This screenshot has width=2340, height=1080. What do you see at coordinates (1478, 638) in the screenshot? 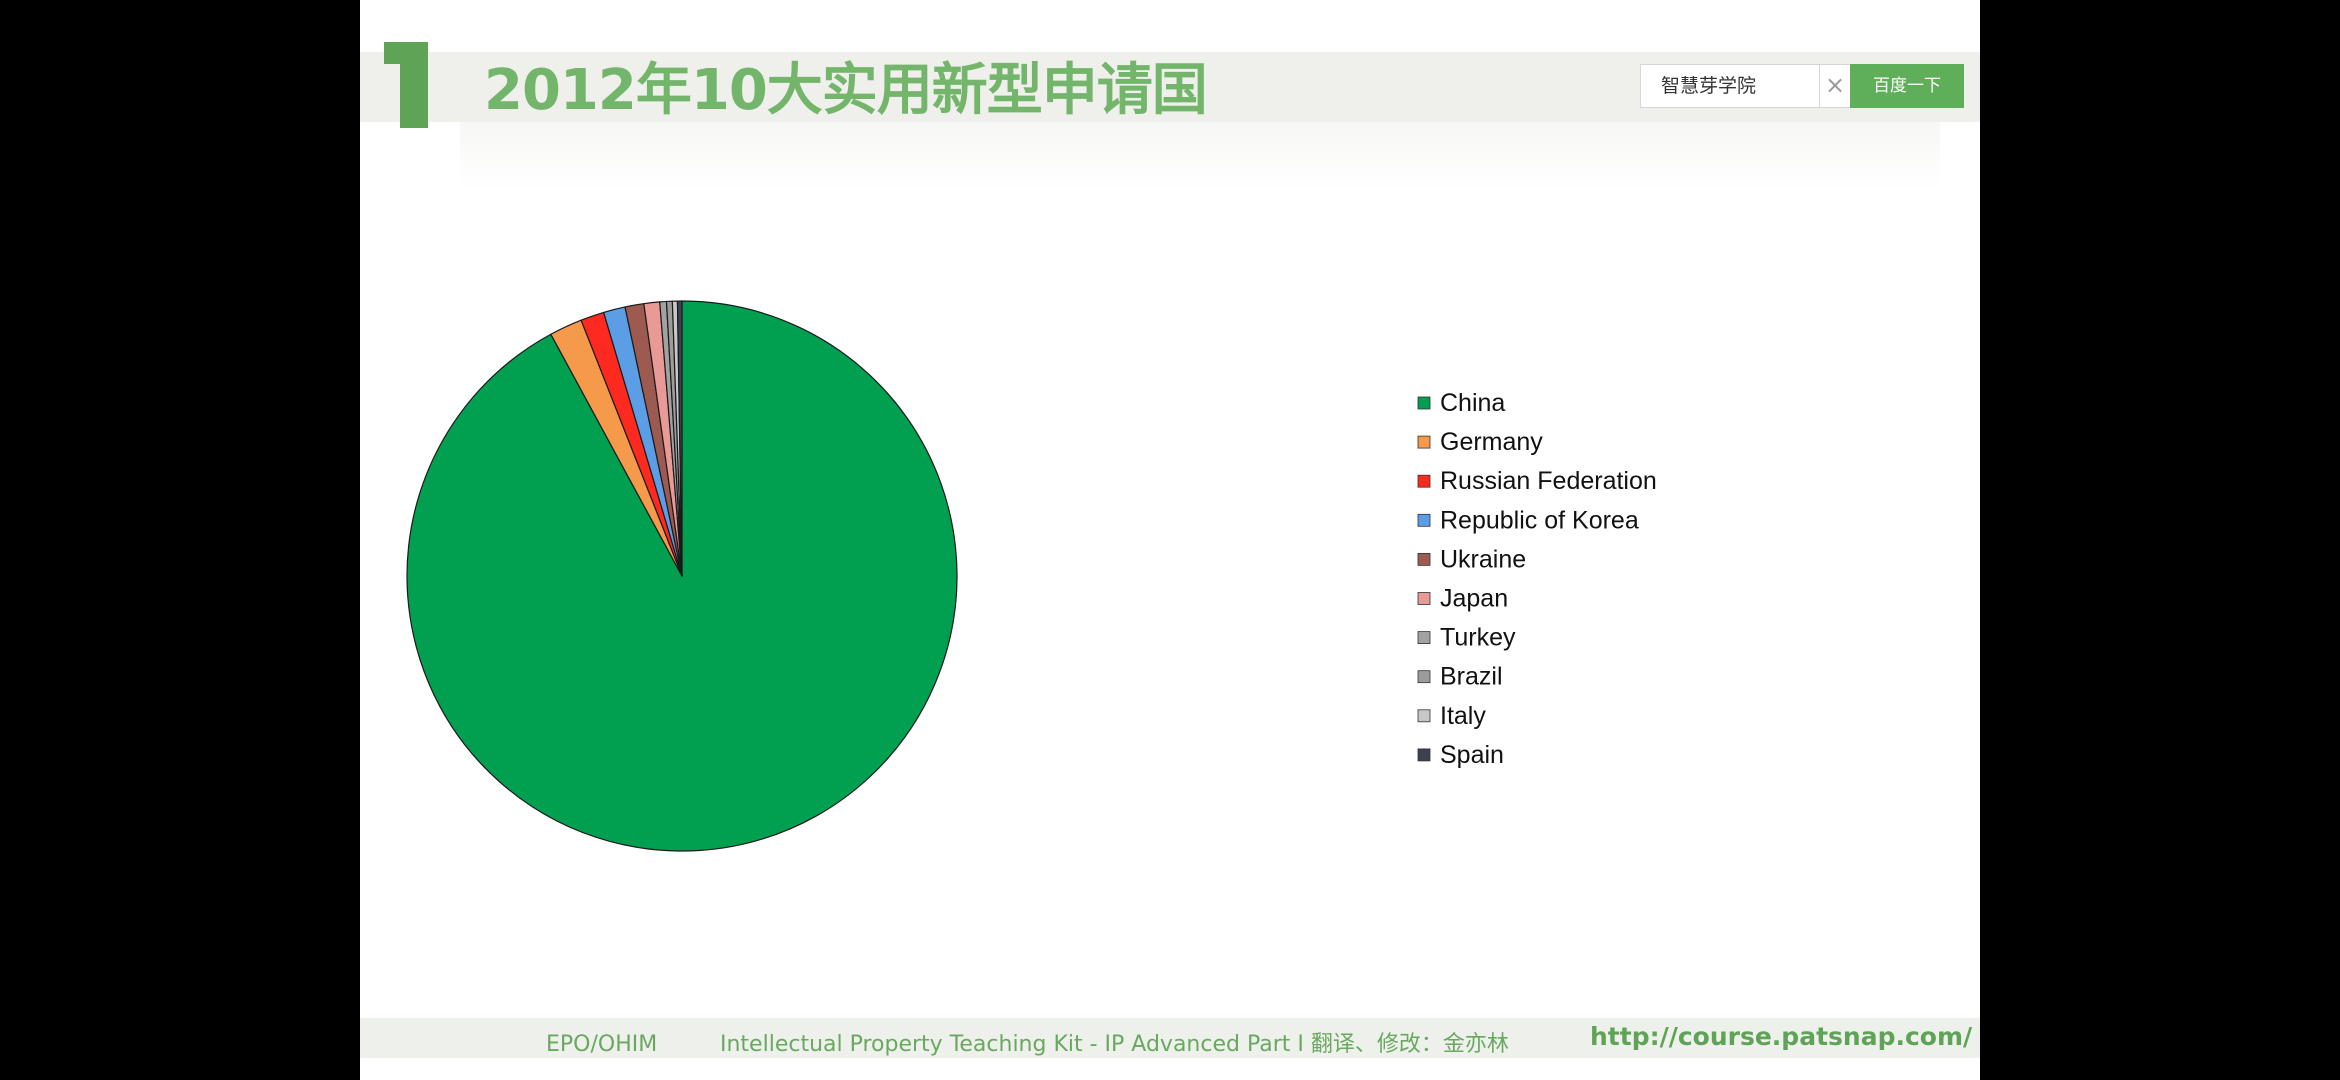
I see `legend-label: Turkey` at bounding box center [1478, 638].